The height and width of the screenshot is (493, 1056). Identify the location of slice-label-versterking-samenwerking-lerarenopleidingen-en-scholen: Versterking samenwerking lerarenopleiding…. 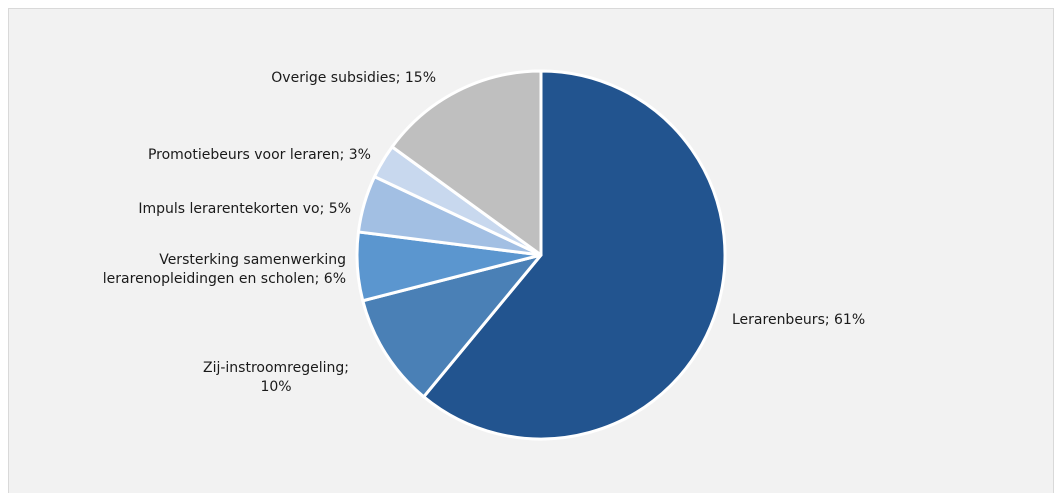
(224, 269).